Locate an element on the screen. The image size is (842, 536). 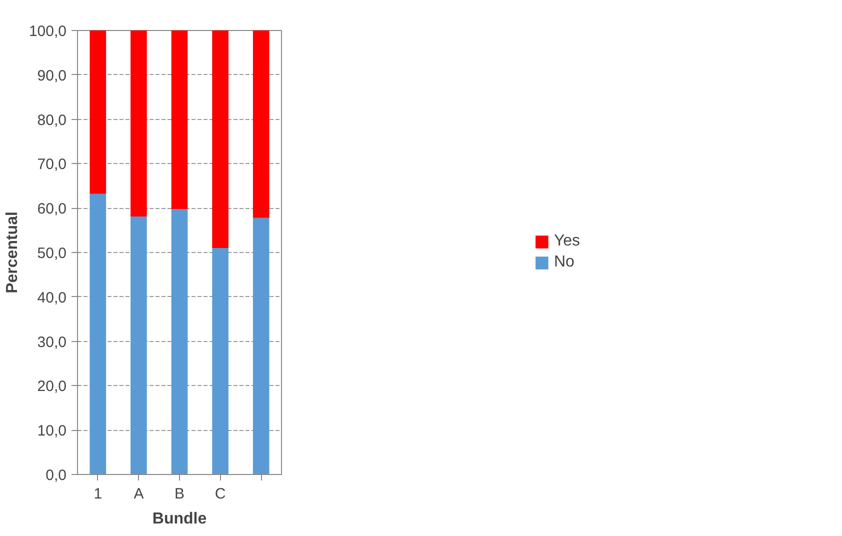
y-tick-label: 90,0 is located at coordinates (52, 75).